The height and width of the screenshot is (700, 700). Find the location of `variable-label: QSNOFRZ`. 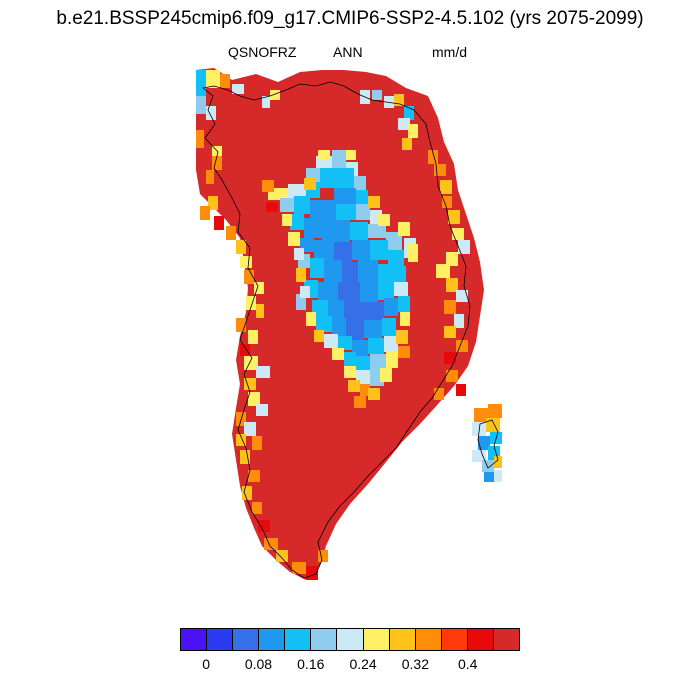

variable-label: QSNOFRZ is located at coordinates (262, 52).